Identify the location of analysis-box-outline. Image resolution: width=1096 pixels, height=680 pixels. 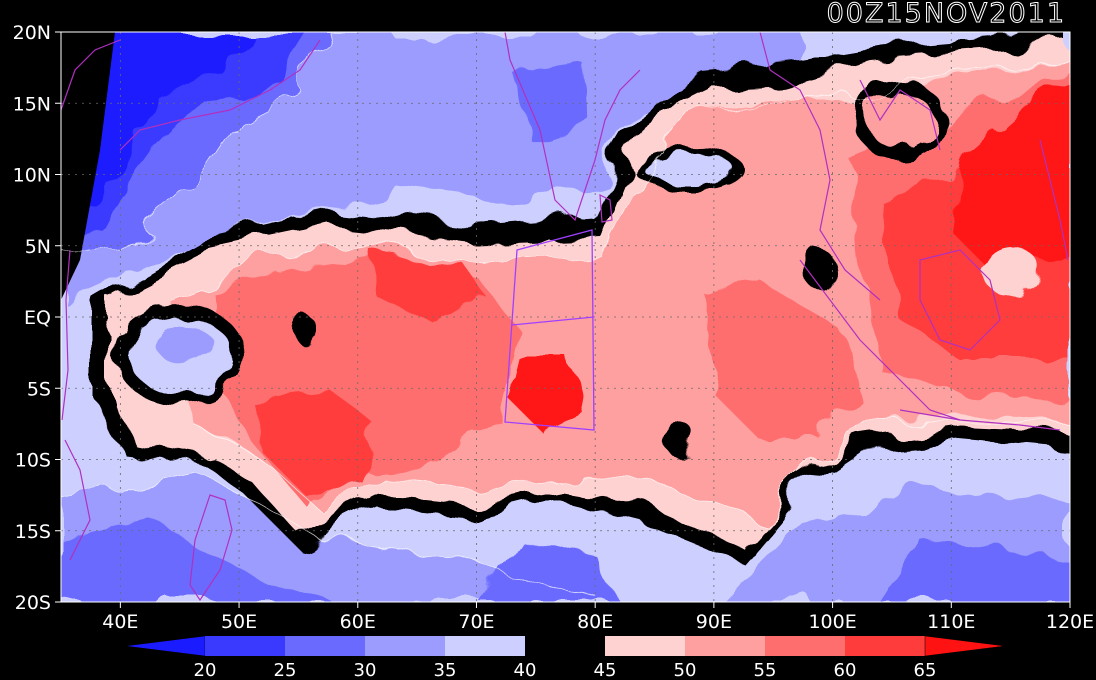
(549, 330).